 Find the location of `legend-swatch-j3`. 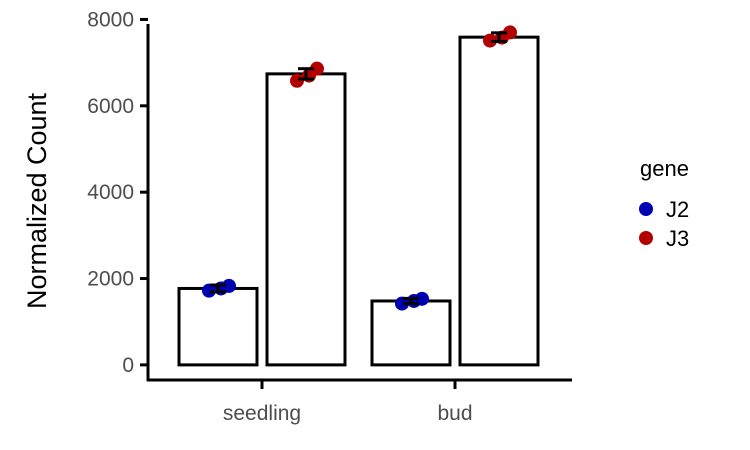

legend-swatch-j3 is located at coordinates (646, 238).